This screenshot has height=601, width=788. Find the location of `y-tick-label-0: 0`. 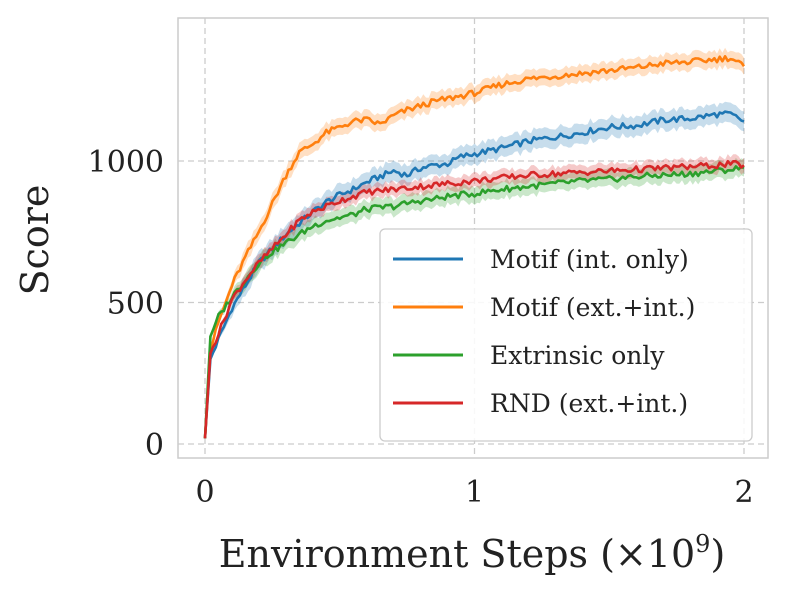

y-tick-label-0: 0 is located at coordinates (154, 445).